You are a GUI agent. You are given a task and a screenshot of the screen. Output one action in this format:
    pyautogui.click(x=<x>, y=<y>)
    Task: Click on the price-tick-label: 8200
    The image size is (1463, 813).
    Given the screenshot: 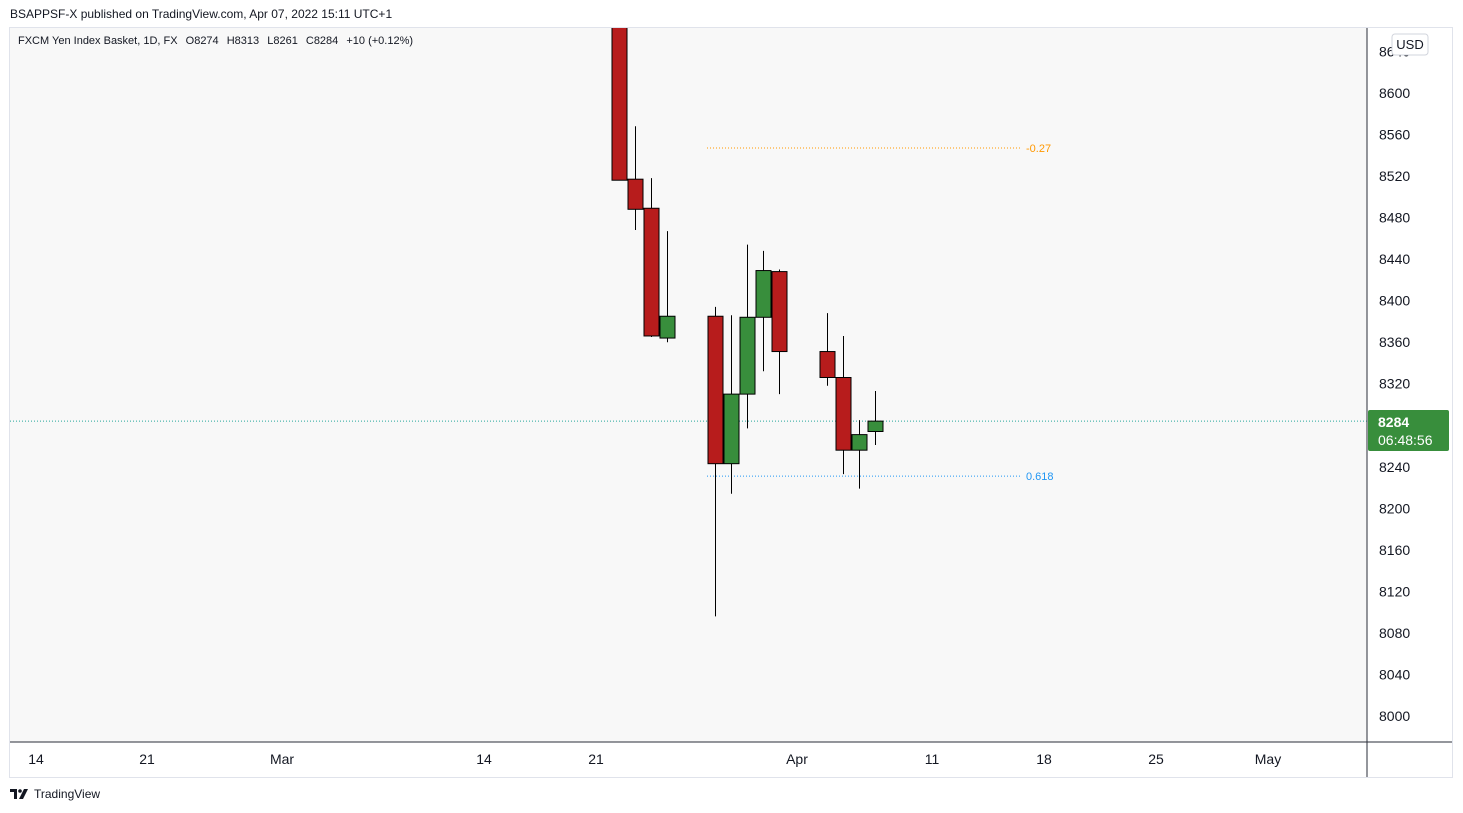 What is the action you would take?
    pyautogui.click(x=1394, y=508)
    